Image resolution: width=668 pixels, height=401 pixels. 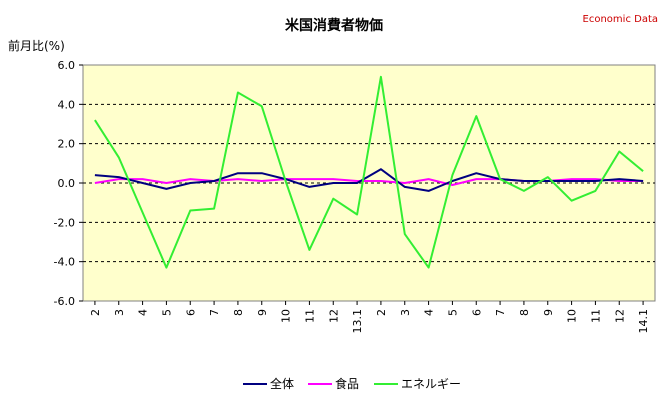 What do you see at coordinates (67, 65) in the screenshot?
I see `y-tick-label: 6.0` at bounding box center [67, 65].